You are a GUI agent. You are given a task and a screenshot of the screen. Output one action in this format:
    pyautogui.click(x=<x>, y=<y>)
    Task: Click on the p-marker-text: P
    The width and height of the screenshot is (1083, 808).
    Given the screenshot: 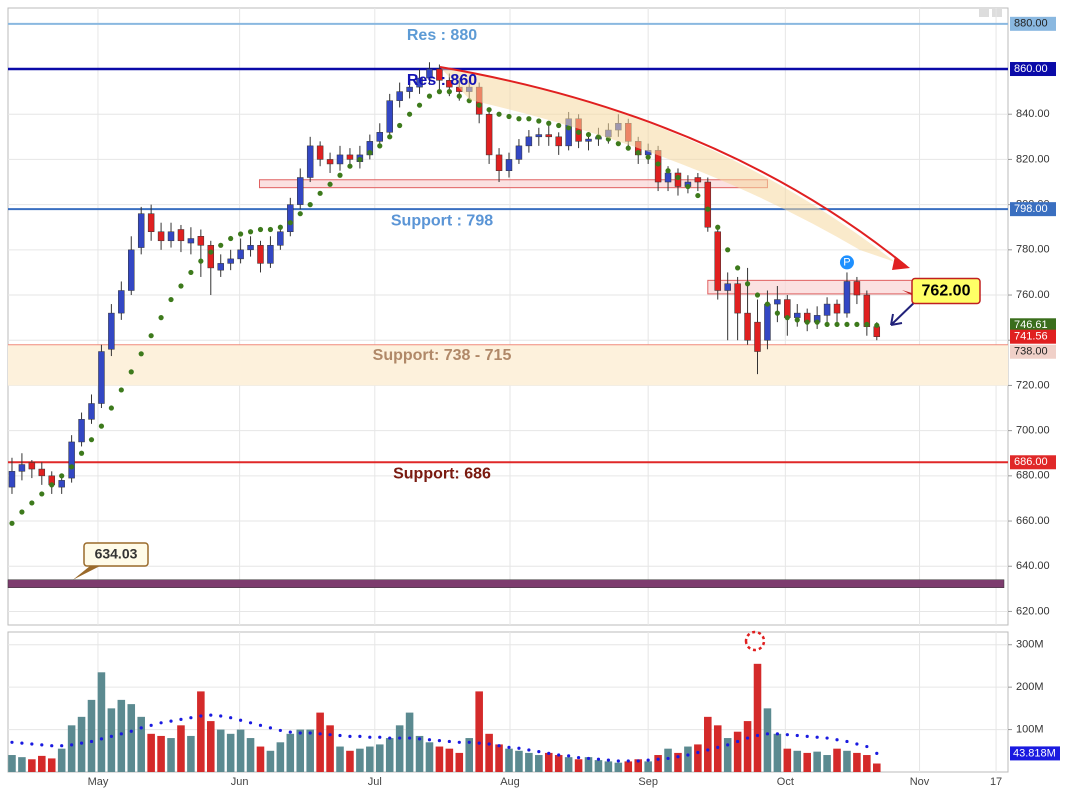 What is the action you would take?
    pyautogui.click(x=846, y=262)
    